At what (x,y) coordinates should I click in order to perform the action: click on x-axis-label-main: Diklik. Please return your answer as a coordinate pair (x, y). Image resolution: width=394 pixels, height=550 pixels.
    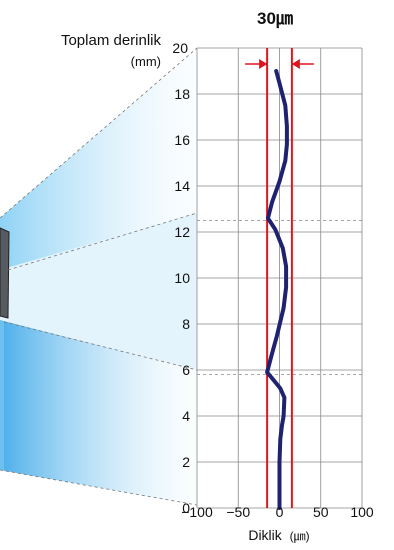
    Looking at the image, I should click on (265, 535).